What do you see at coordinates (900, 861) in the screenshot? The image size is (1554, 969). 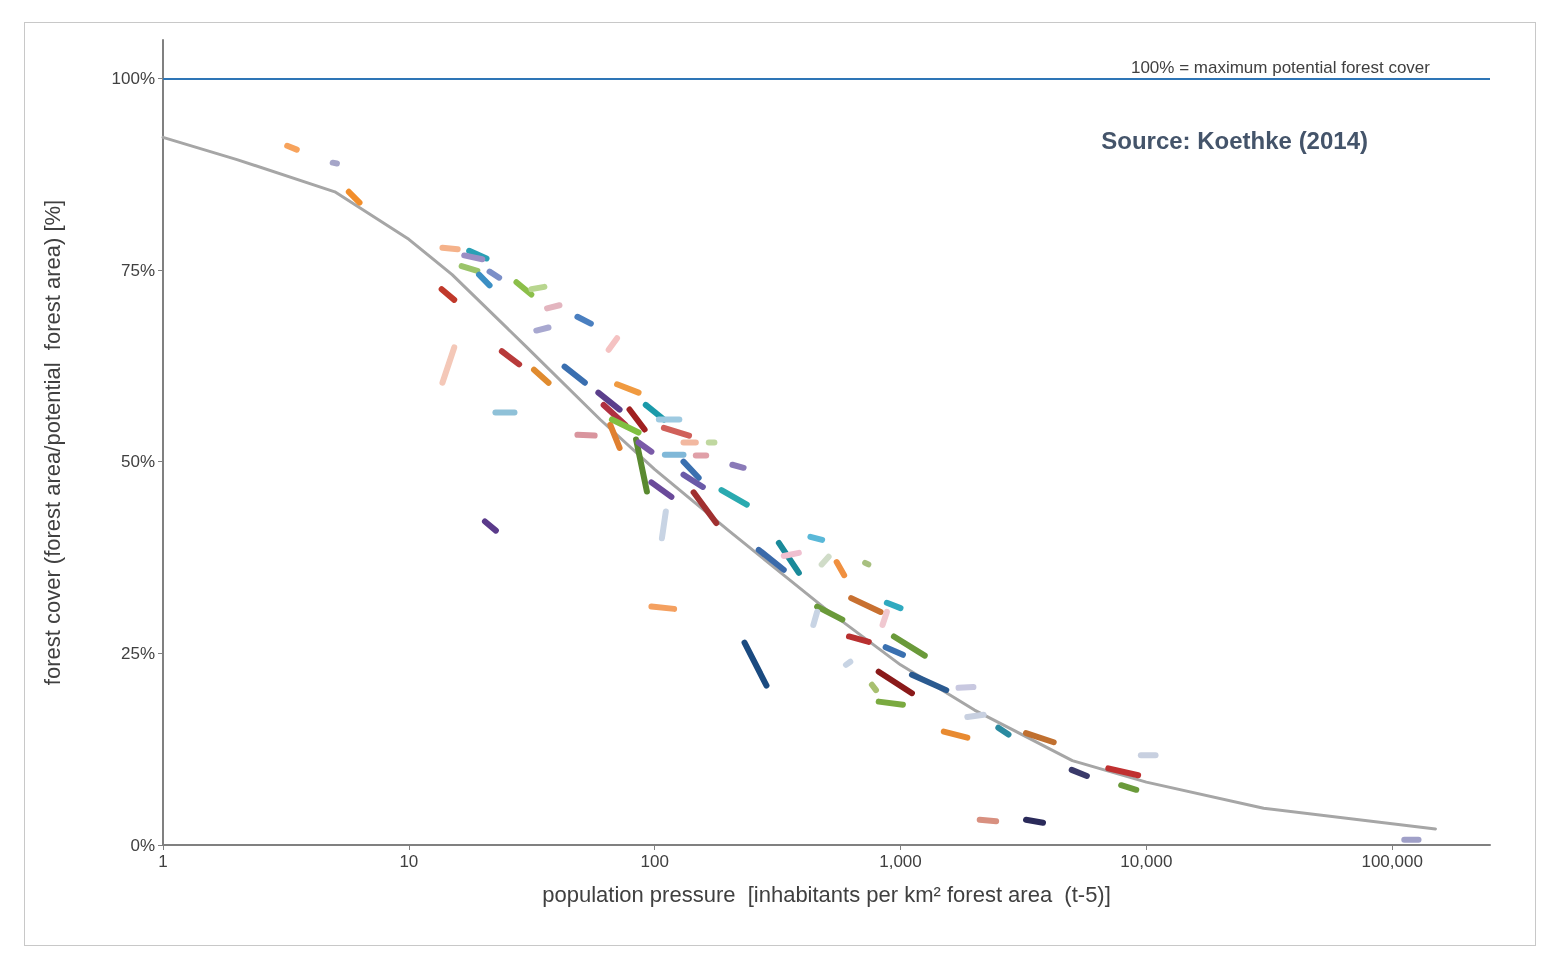 I see `x-tick-label: 1,000` at bounding box center [900, 861].